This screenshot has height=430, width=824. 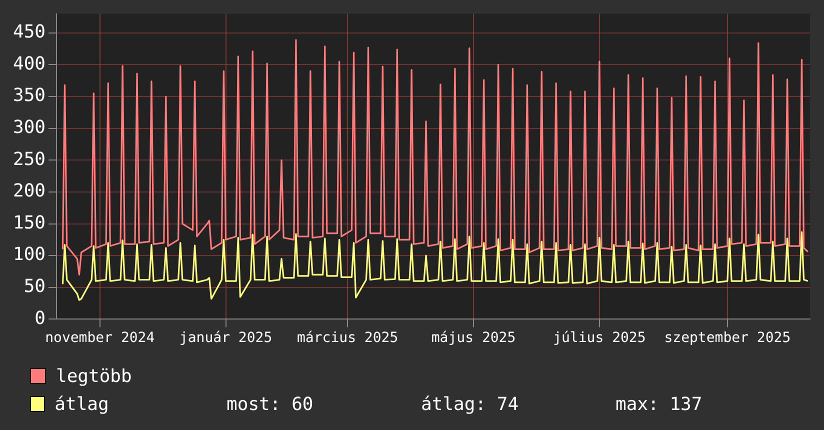 I want to click on text: max: 137, so click(x=660, y=404).